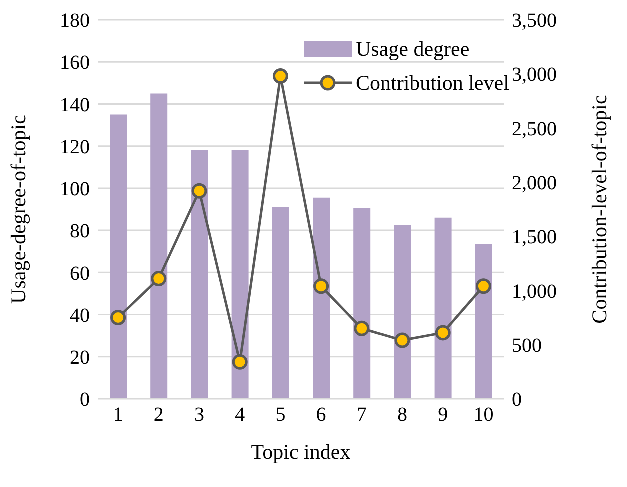 The image size is (627, 487). What do you see at coordinates (80, 357) in the screenshot?
I see `y-tick-label: 20` at bounding box center [80, 357].